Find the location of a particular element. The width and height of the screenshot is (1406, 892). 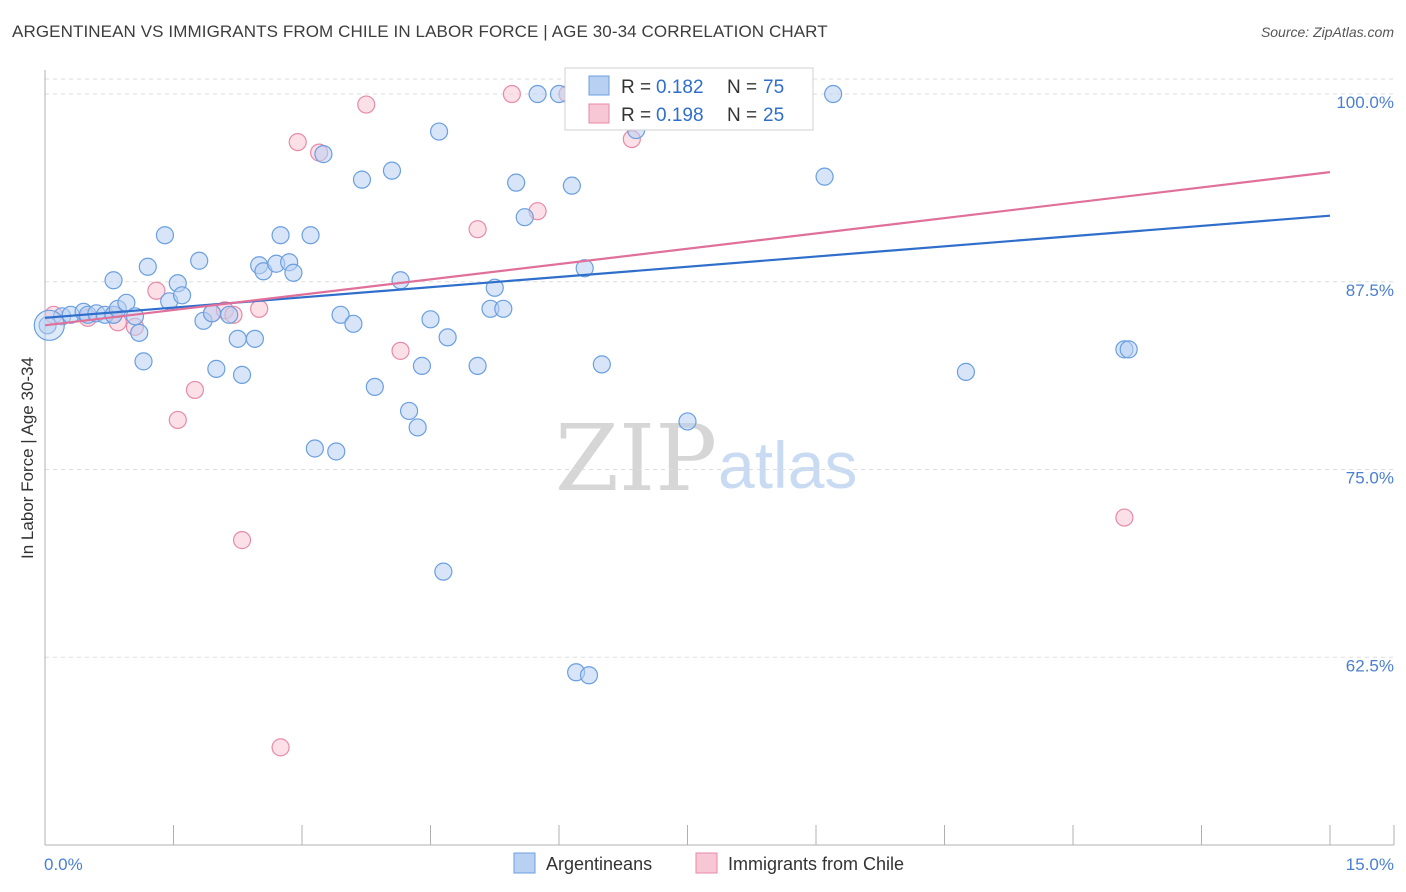

y-tick-label: 62.5% is located at coordinates (1370, 665).